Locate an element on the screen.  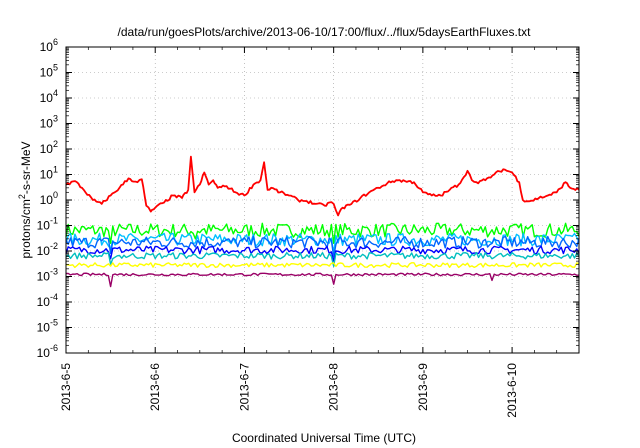
y-tick-label: 10⁻¹ is located at coordinates (47, 224).